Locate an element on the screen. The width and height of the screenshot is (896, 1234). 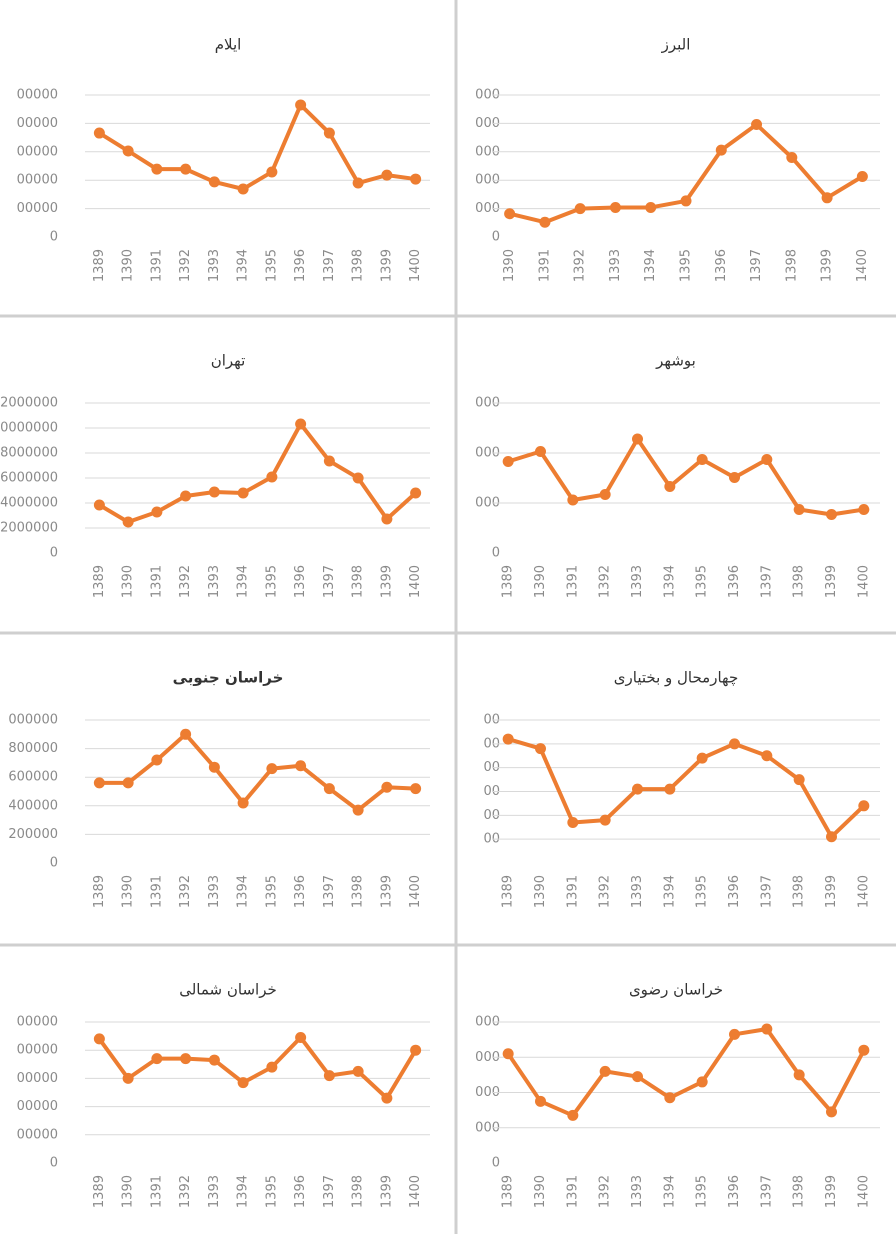
chart-title: تهران is located at coordinates (228, 361).